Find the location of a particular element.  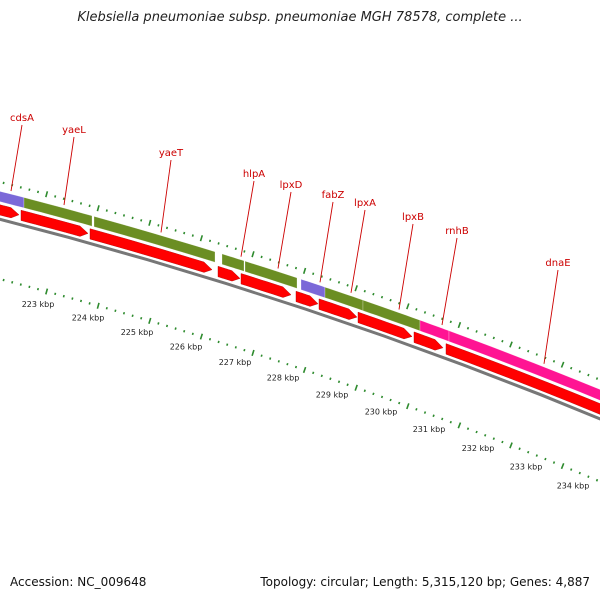

gene-label: lpxB is located at coordinates (413, 217).